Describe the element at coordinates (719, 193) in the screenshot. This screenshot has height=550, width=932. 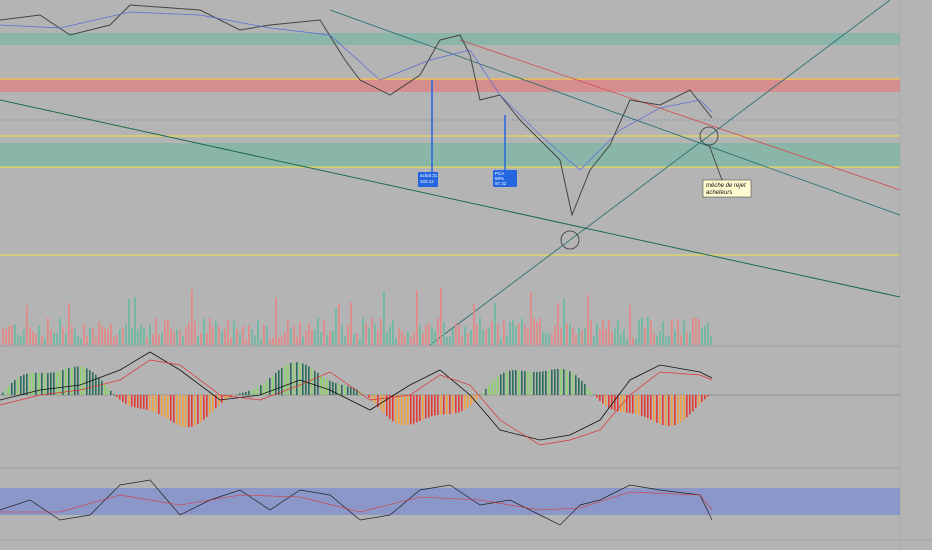
I see `callout-text: acheteurs` at that location.